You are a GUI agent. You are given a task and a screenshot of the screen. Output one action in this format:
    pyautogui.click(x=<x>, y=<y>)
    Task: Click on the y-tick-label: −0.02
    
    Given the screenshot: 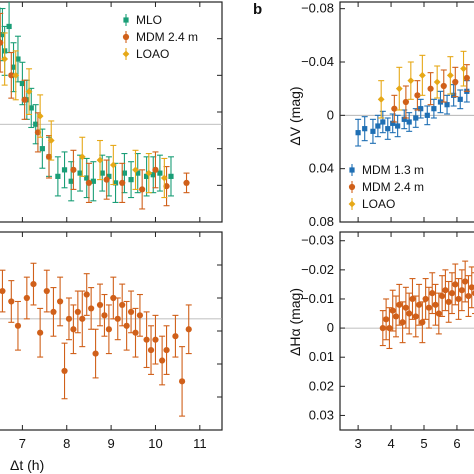 What is the action you would take?
    pyautogui.click(x=317, y=269)
    